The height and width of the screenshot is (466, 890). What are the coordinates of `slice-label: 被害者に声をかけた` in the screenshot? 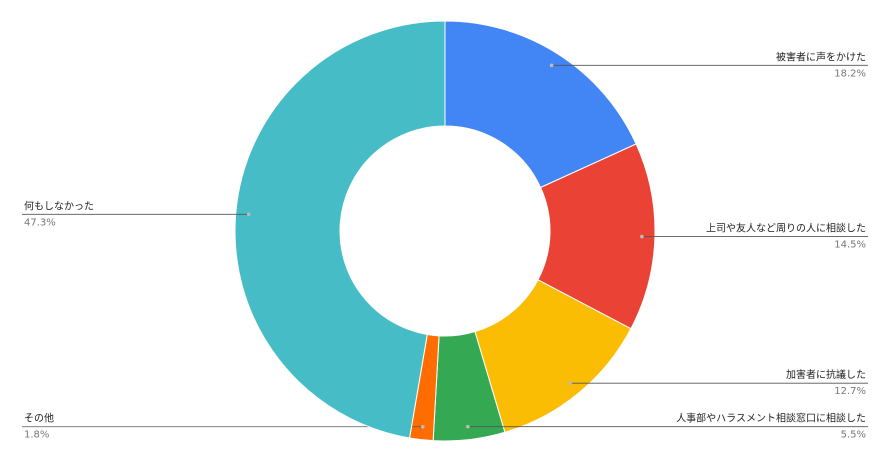 It's located at (821, 56).